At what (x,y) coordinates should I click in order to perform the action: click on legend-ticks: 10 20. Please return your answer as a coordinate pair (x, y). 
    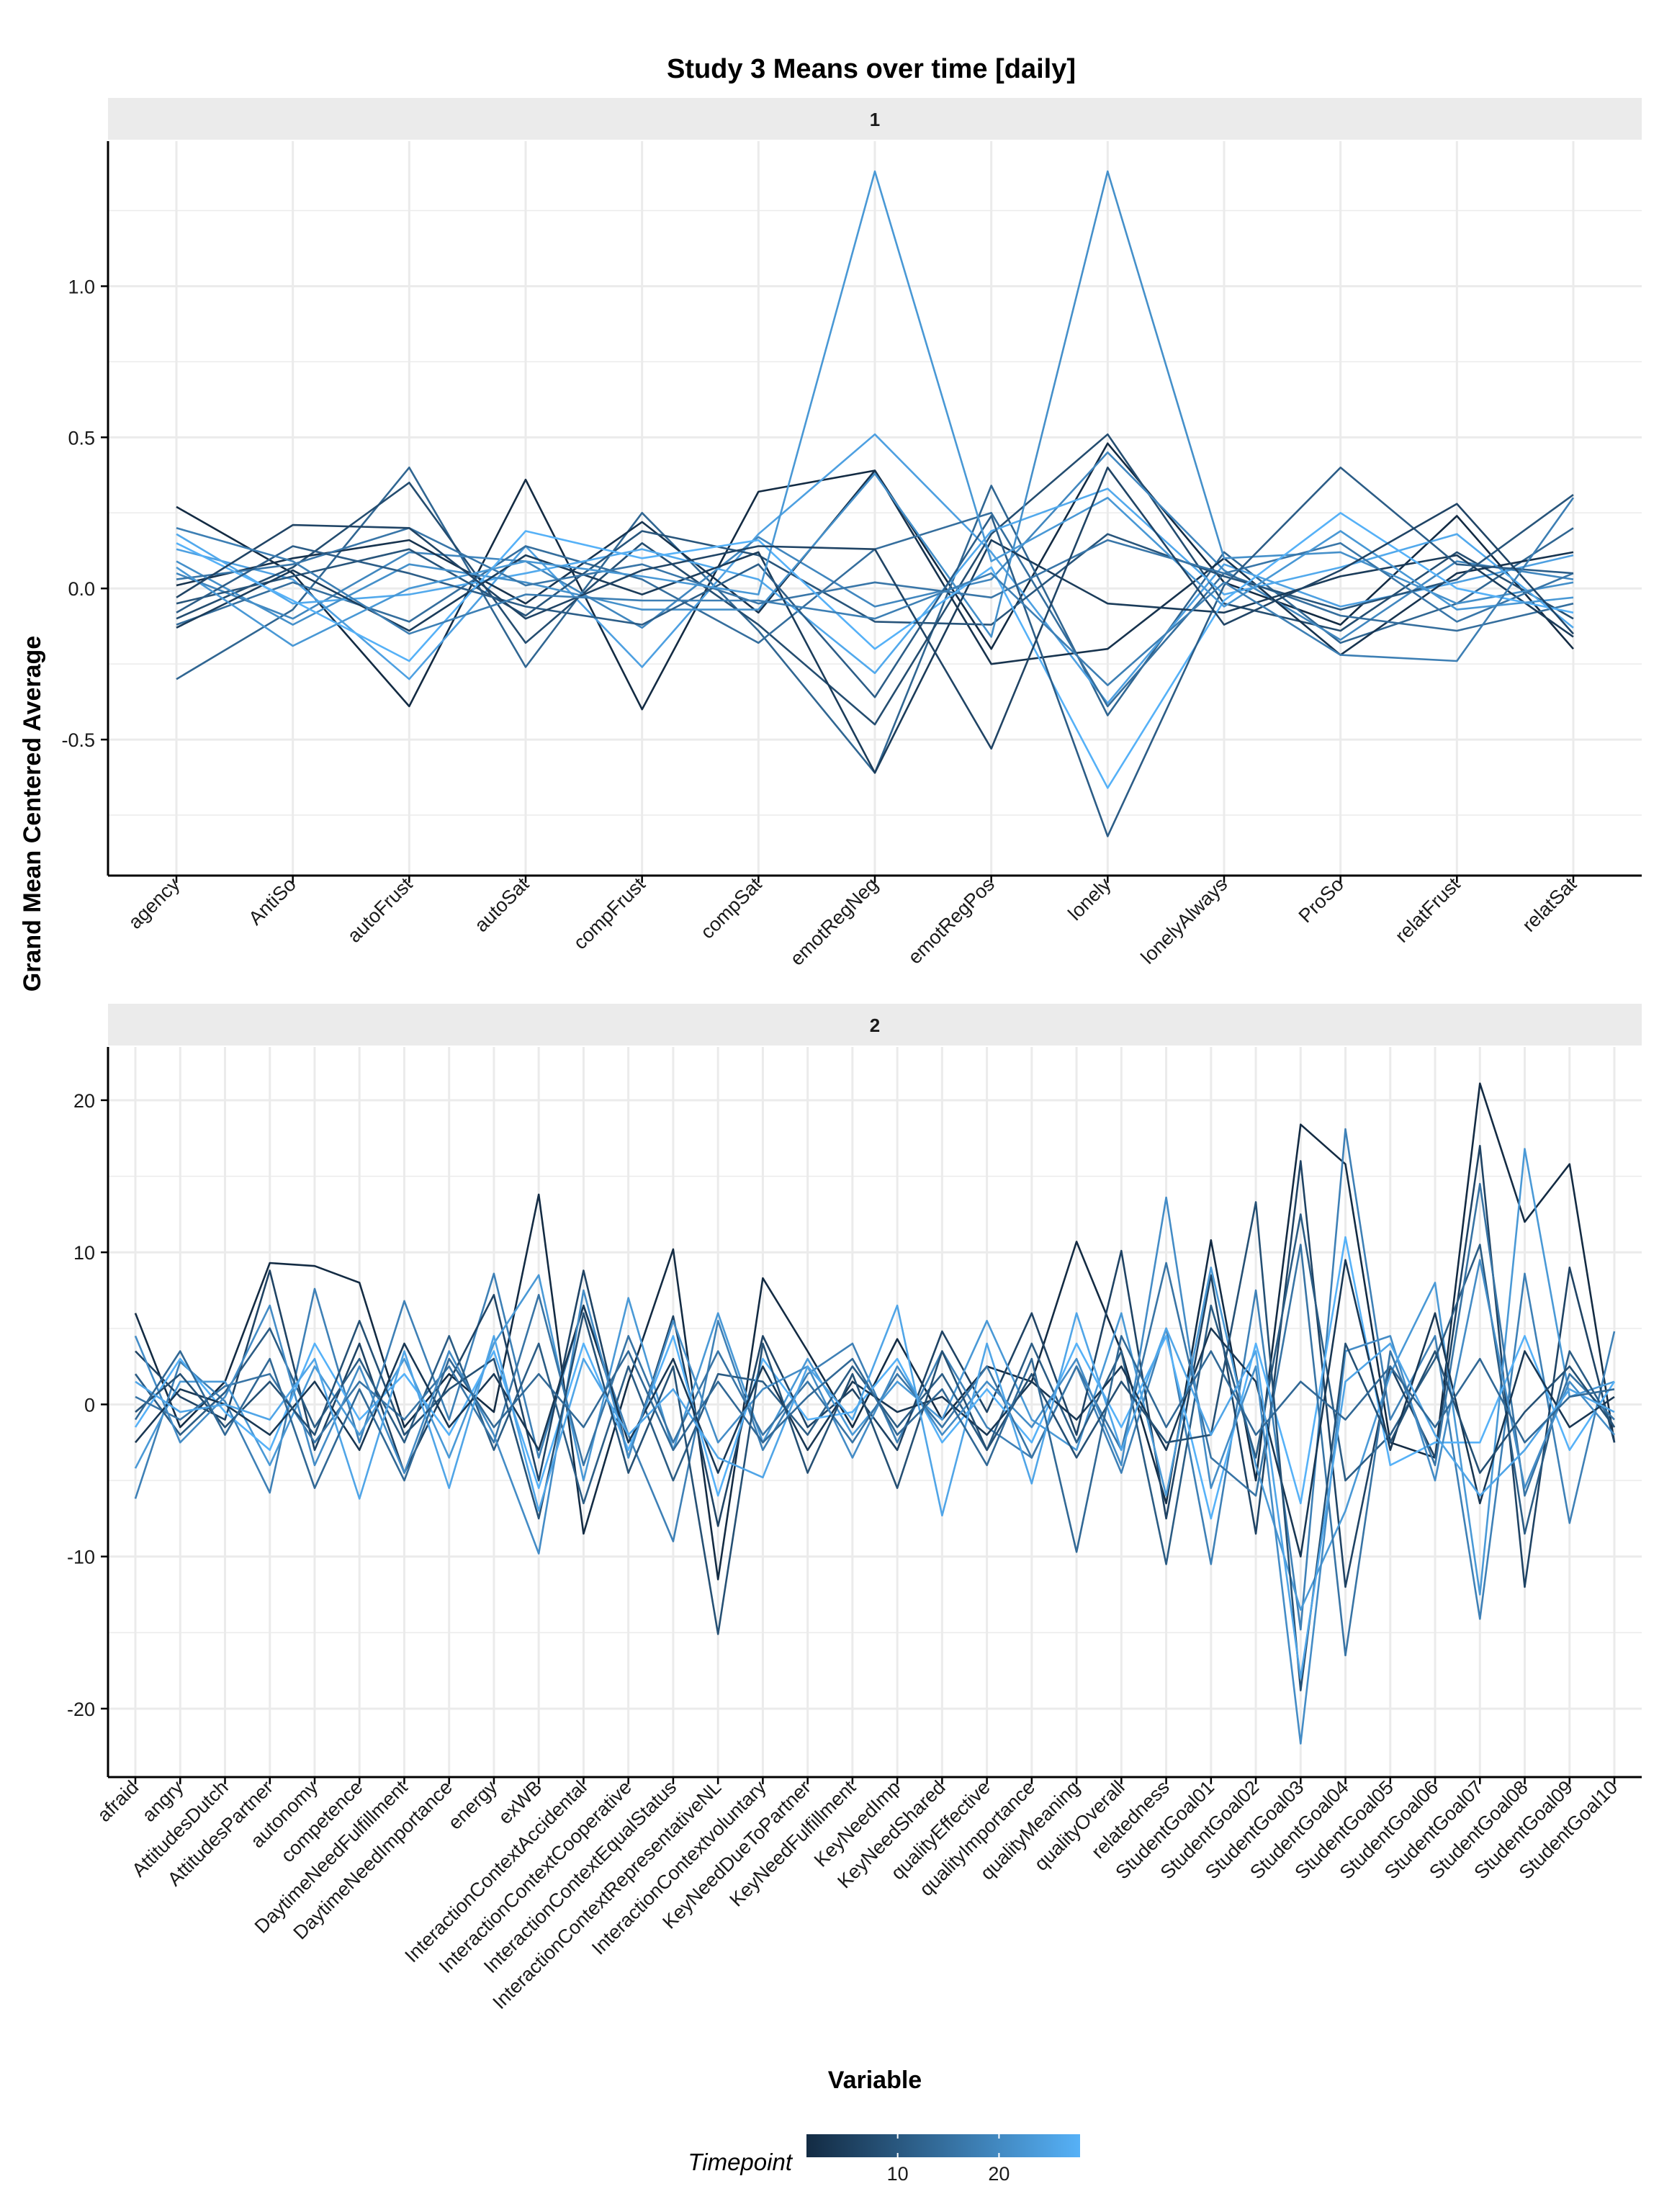
    Looking at the image, I should click on (948, 2159).